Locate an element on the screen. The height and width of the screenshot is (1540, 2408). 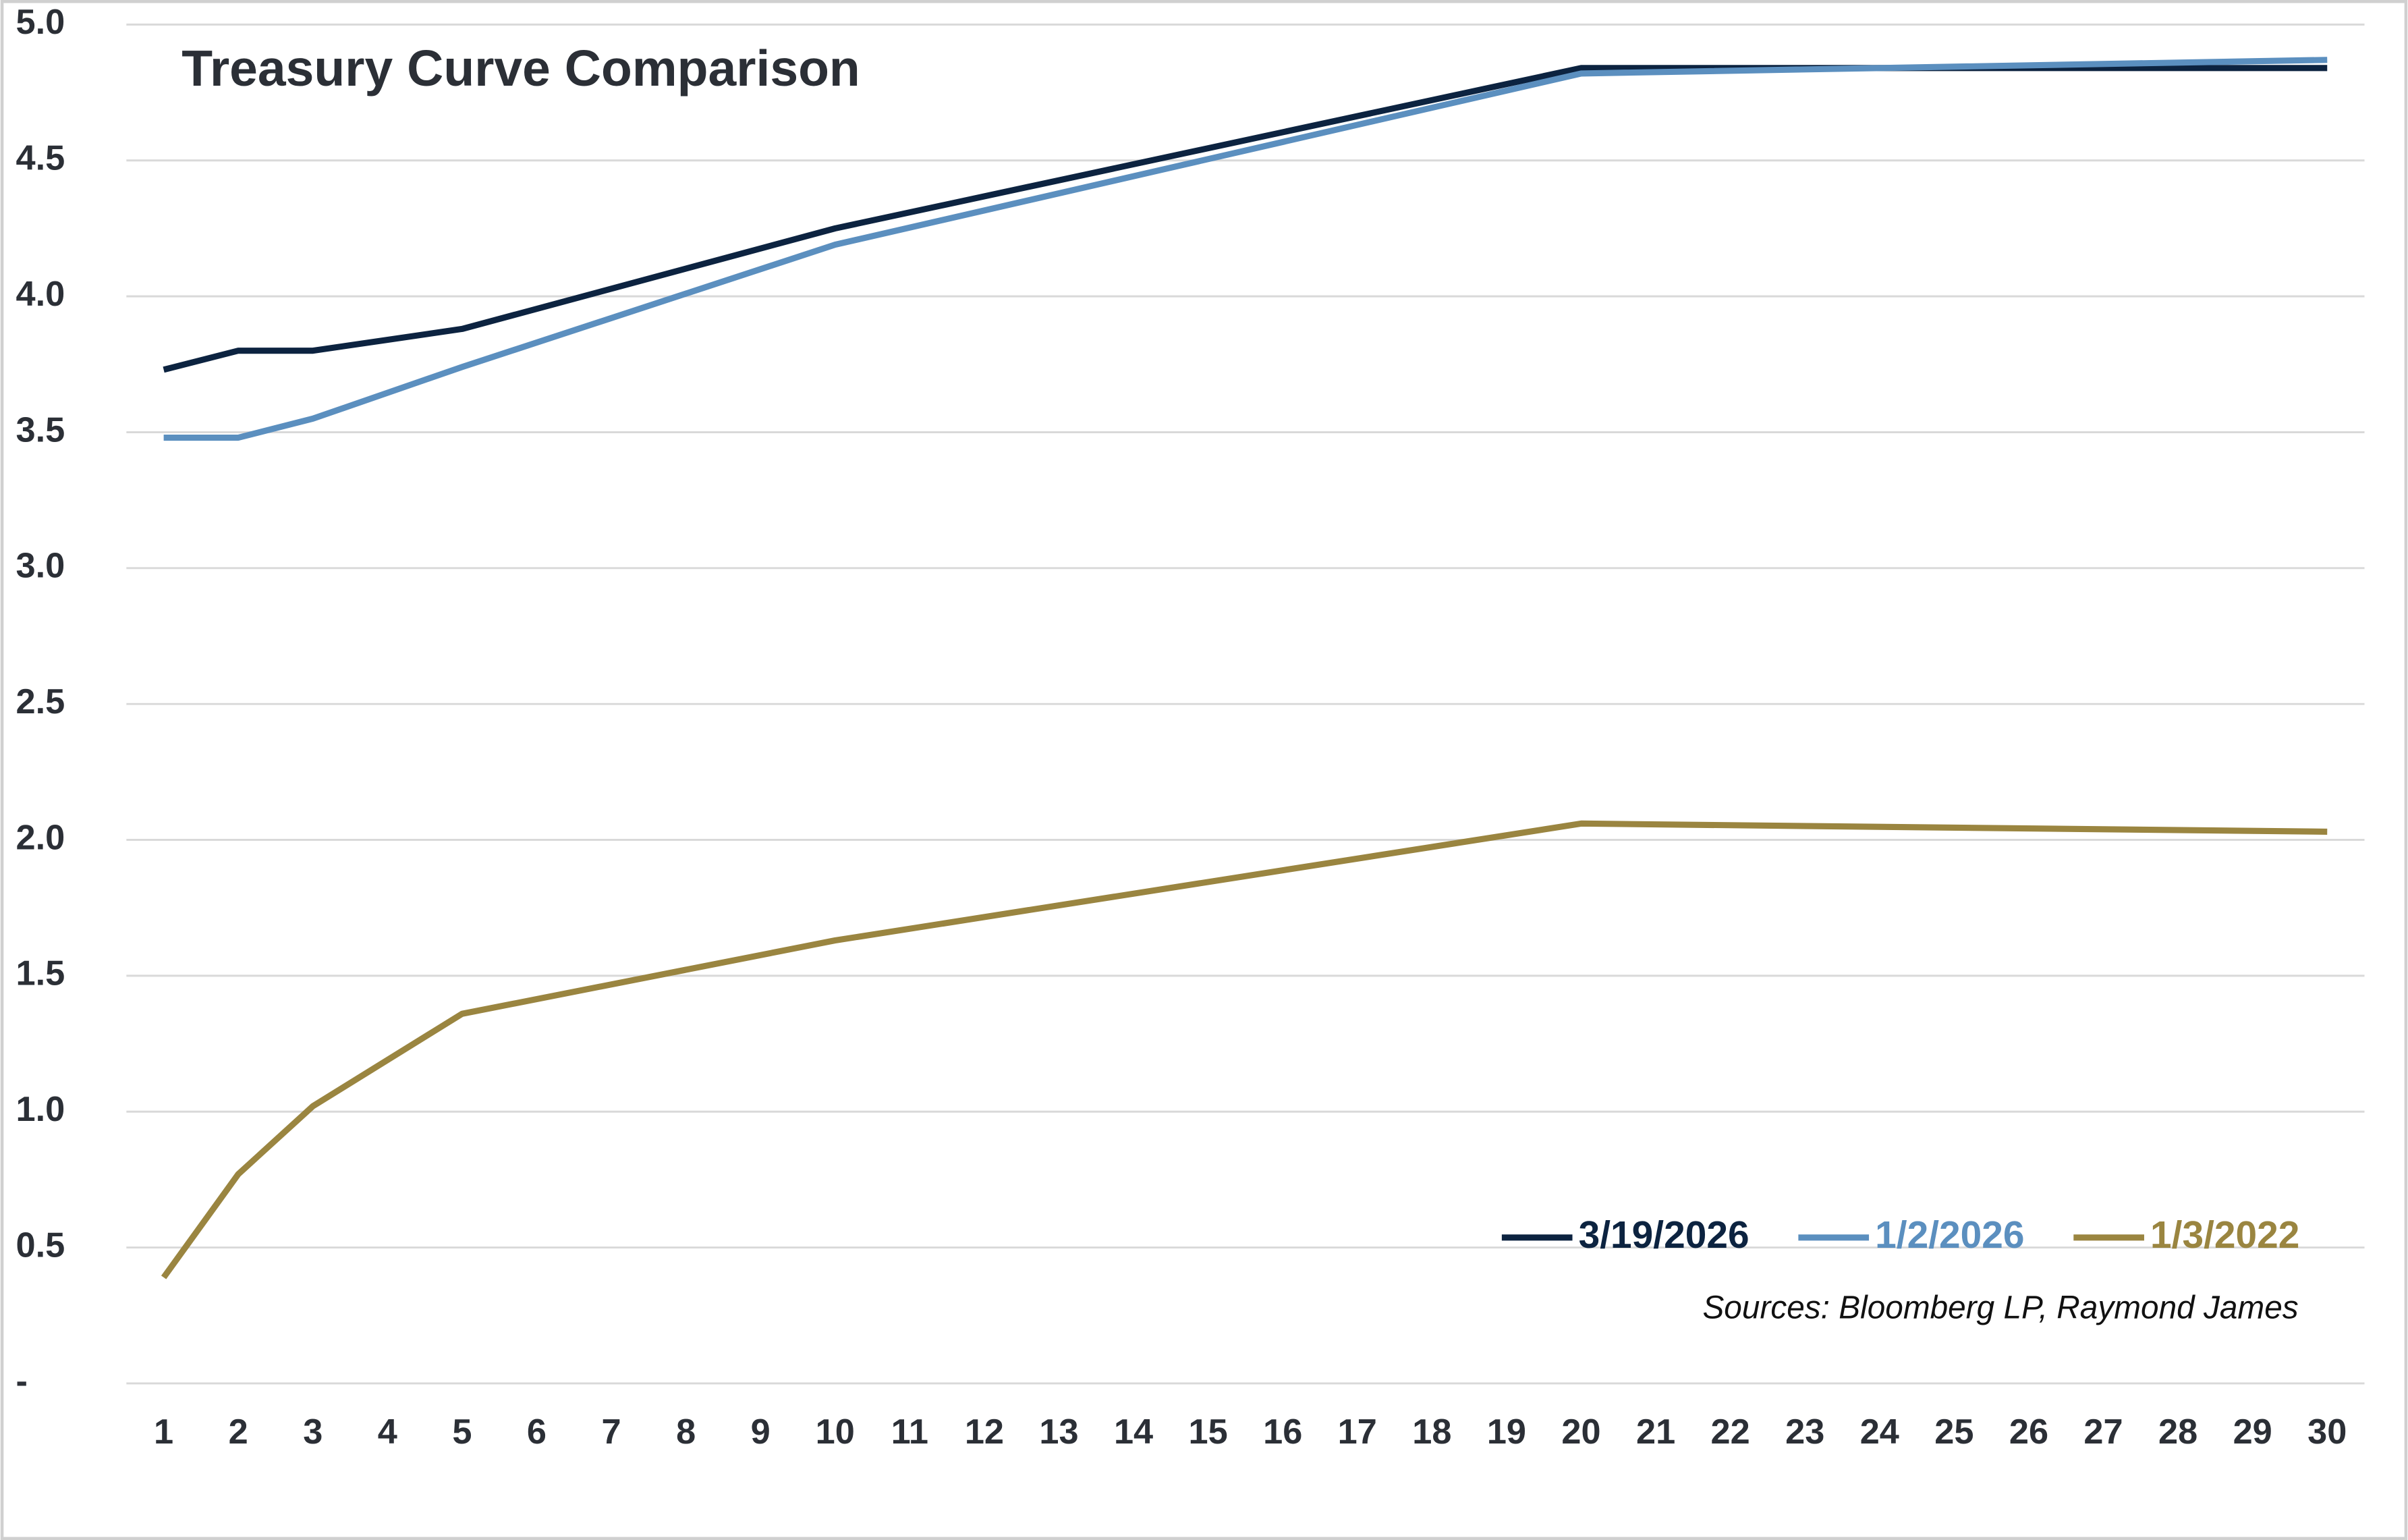
y-tick-label: 1.0 is located at coordinates (40, 1109).